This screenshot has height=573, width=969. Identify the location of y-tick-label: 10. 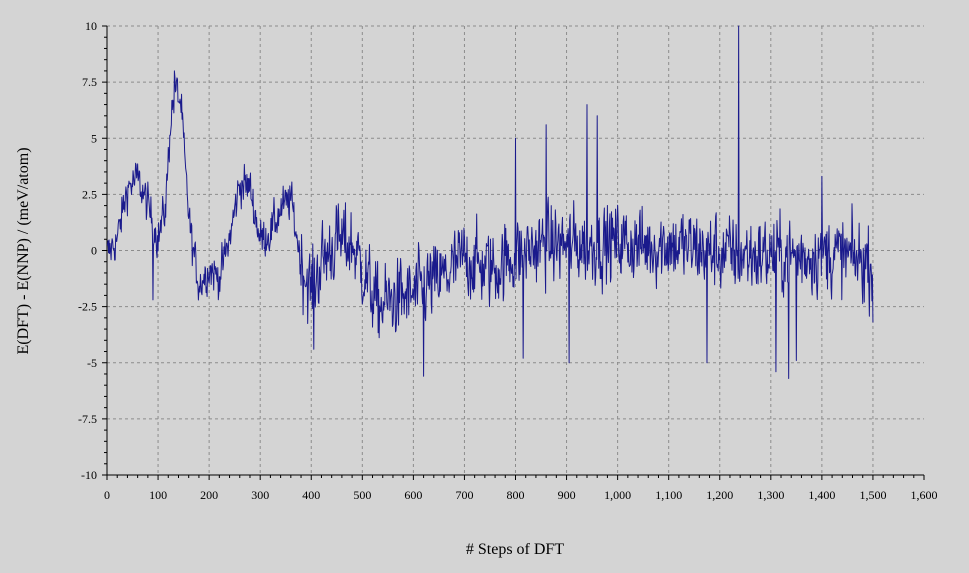
(91, 26).